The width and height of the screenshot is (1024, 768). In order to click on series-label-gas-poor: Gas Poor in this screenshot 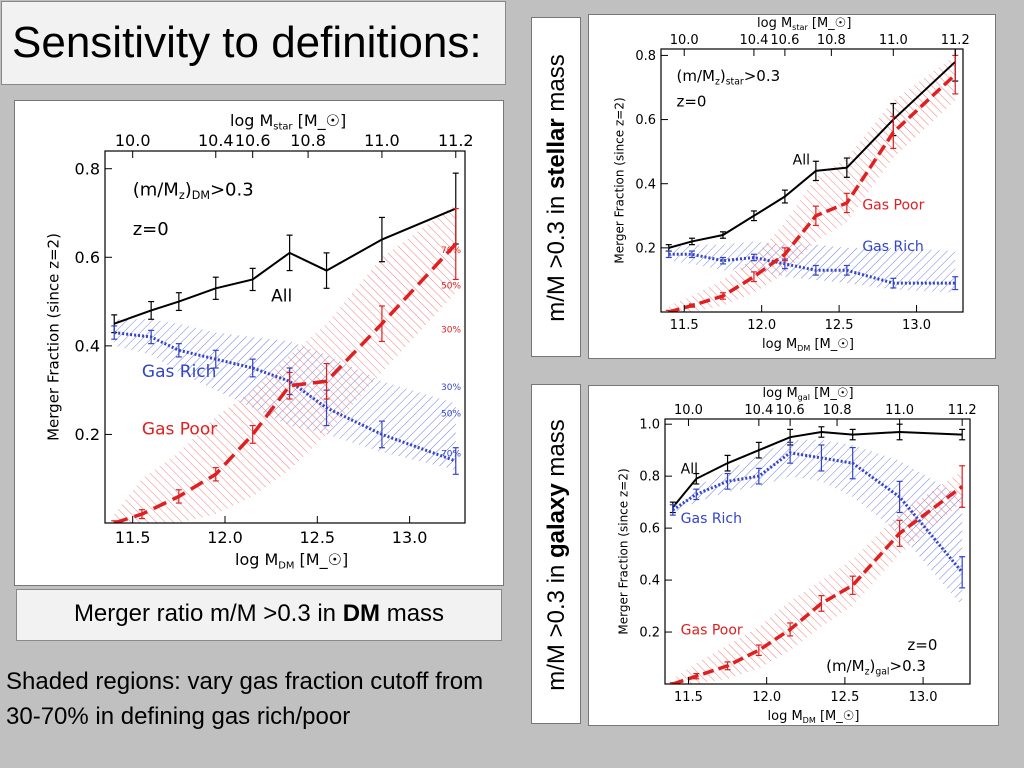, I will do `click(179, 429)`.